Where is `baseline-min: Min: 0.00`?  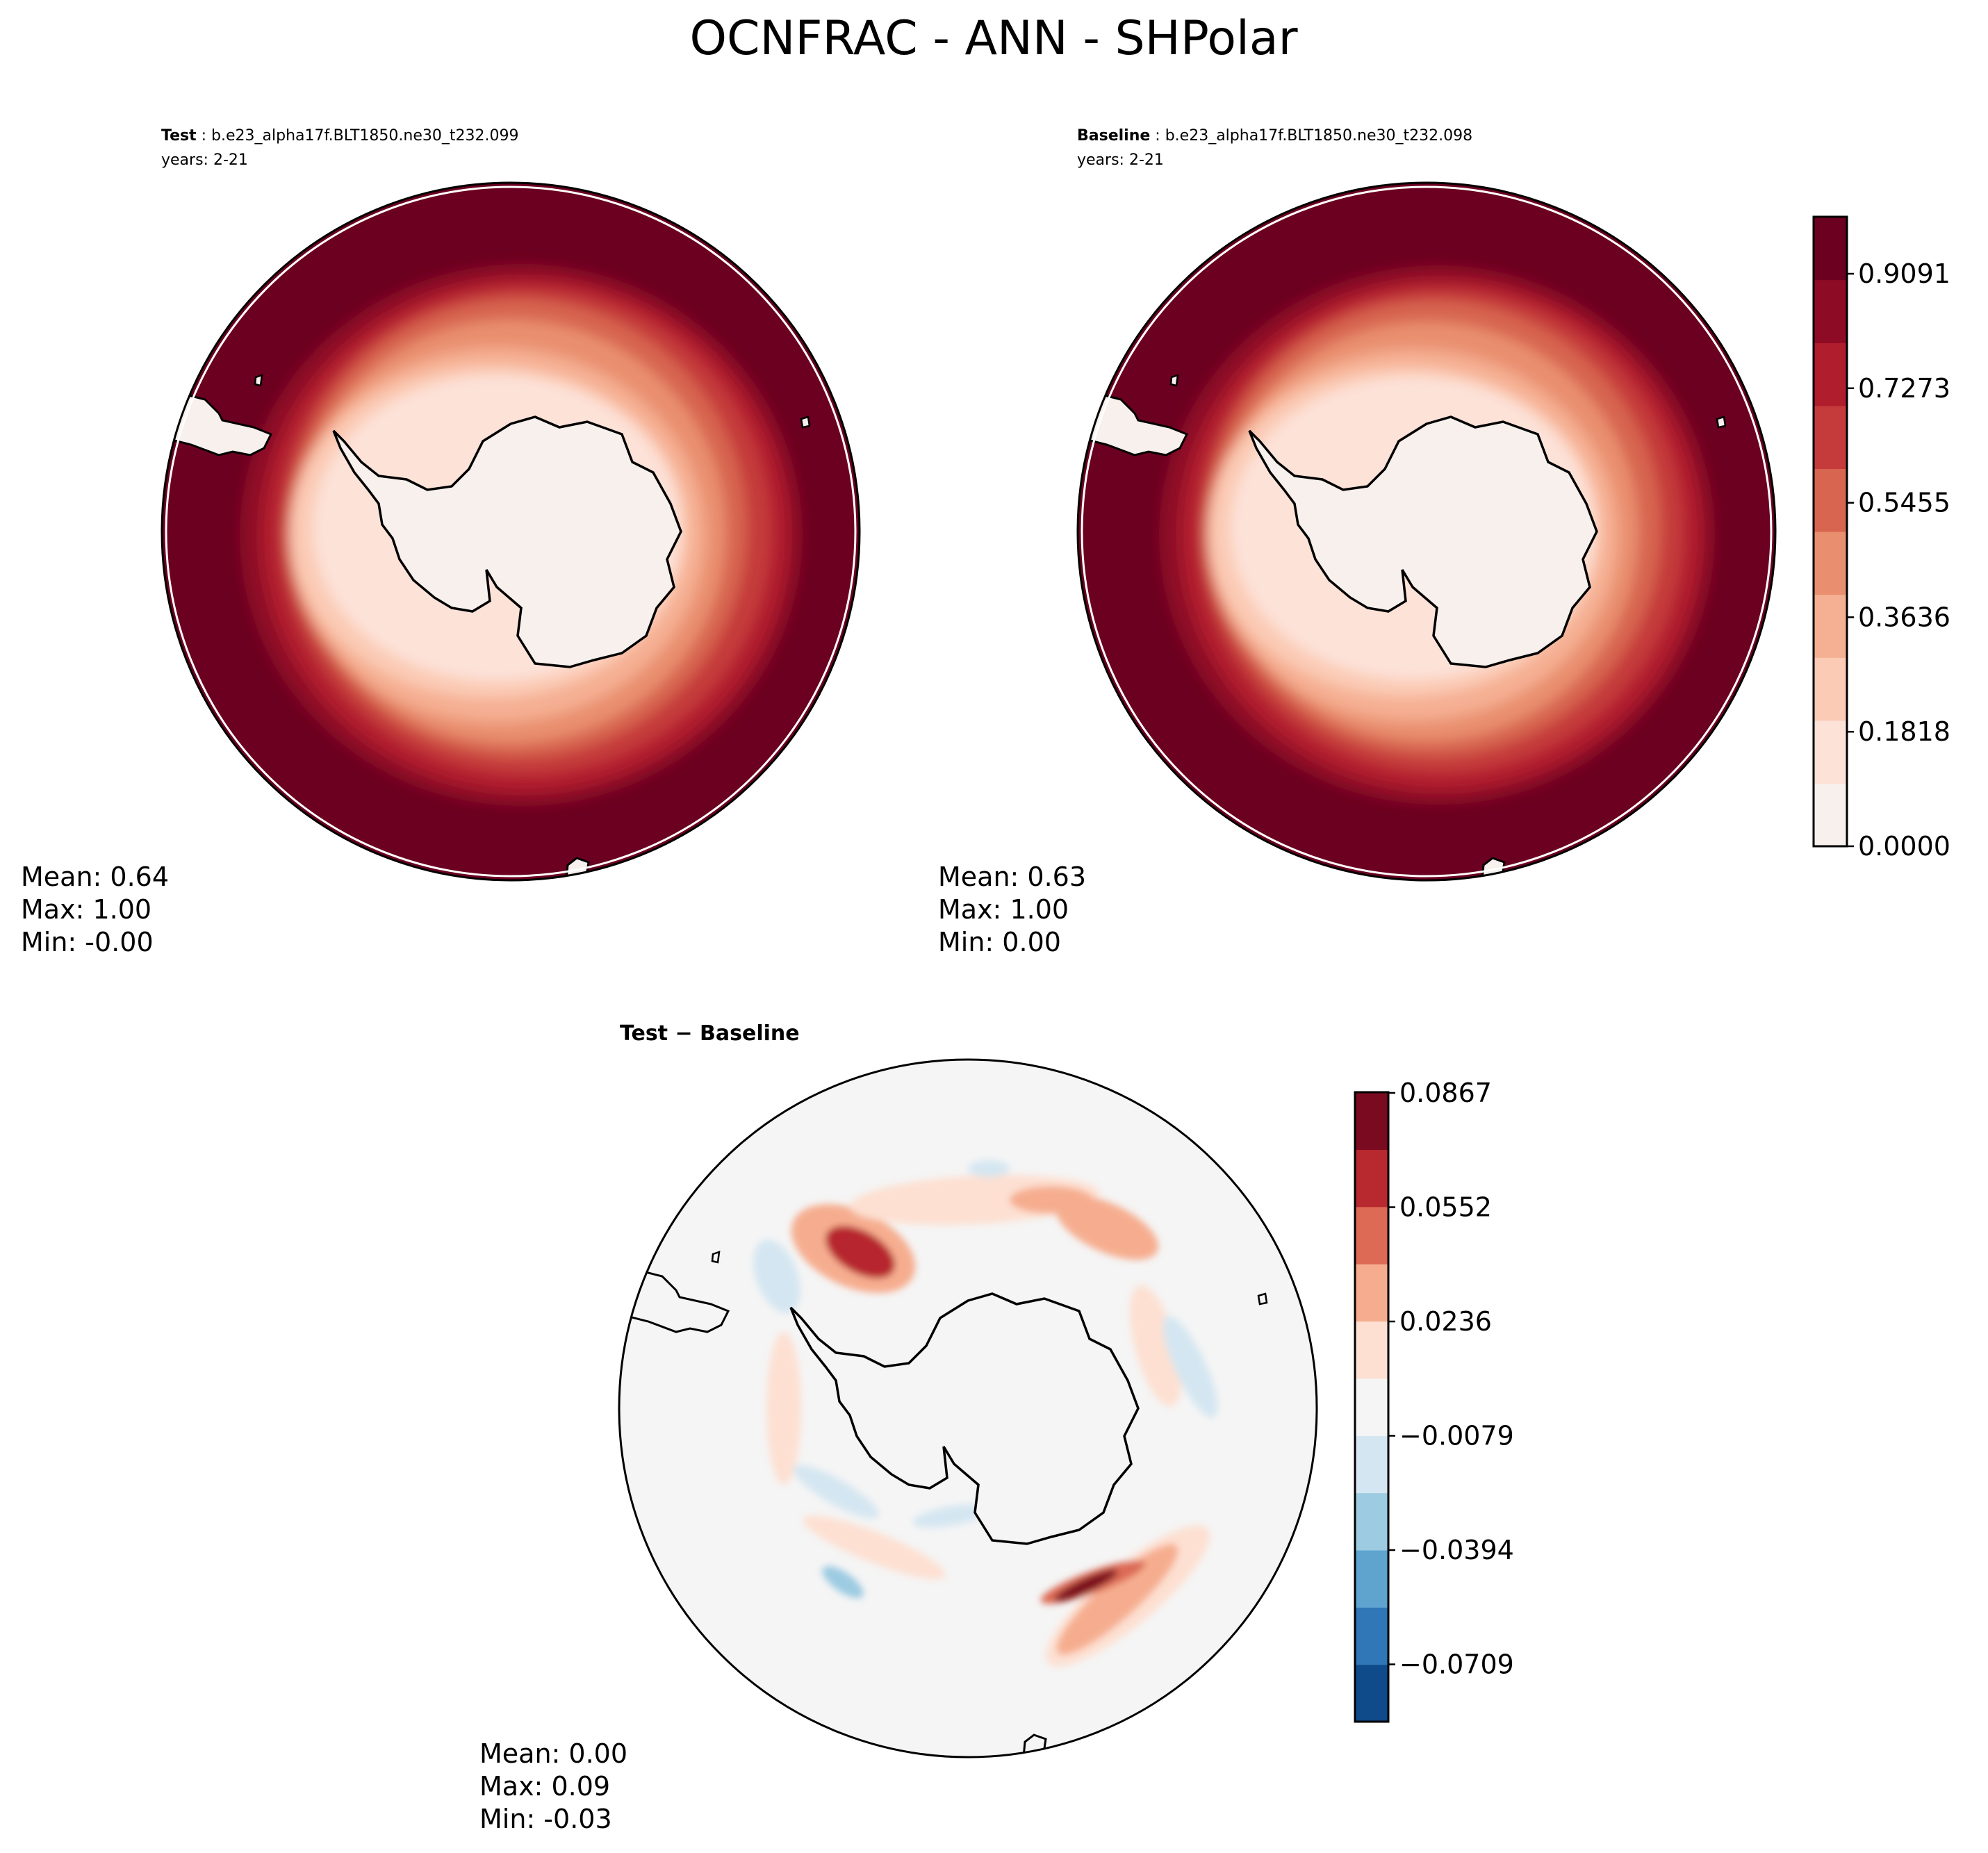
baseline-min: Min: 0.00 is located at coordinates (999, 942).